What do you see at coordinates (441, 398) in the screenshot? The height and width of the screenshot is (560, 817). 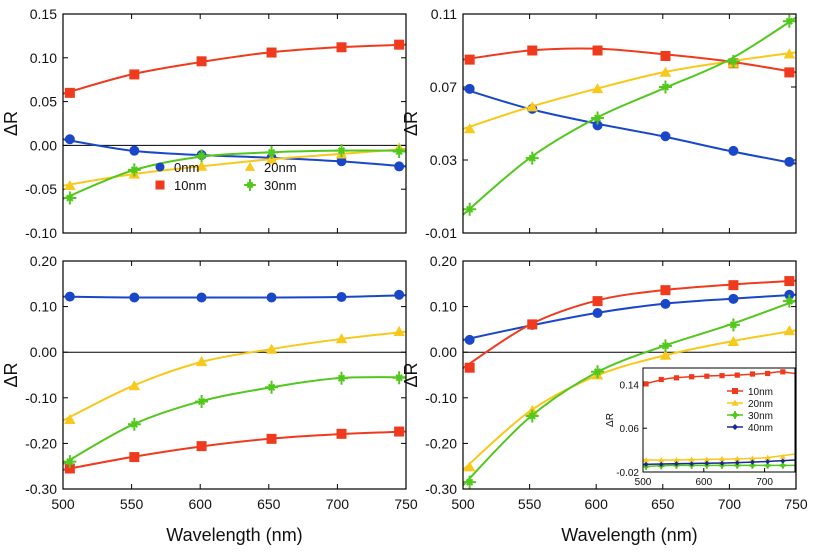 I see `y-tick-label: -0.10` at bounding box center [441, 398].